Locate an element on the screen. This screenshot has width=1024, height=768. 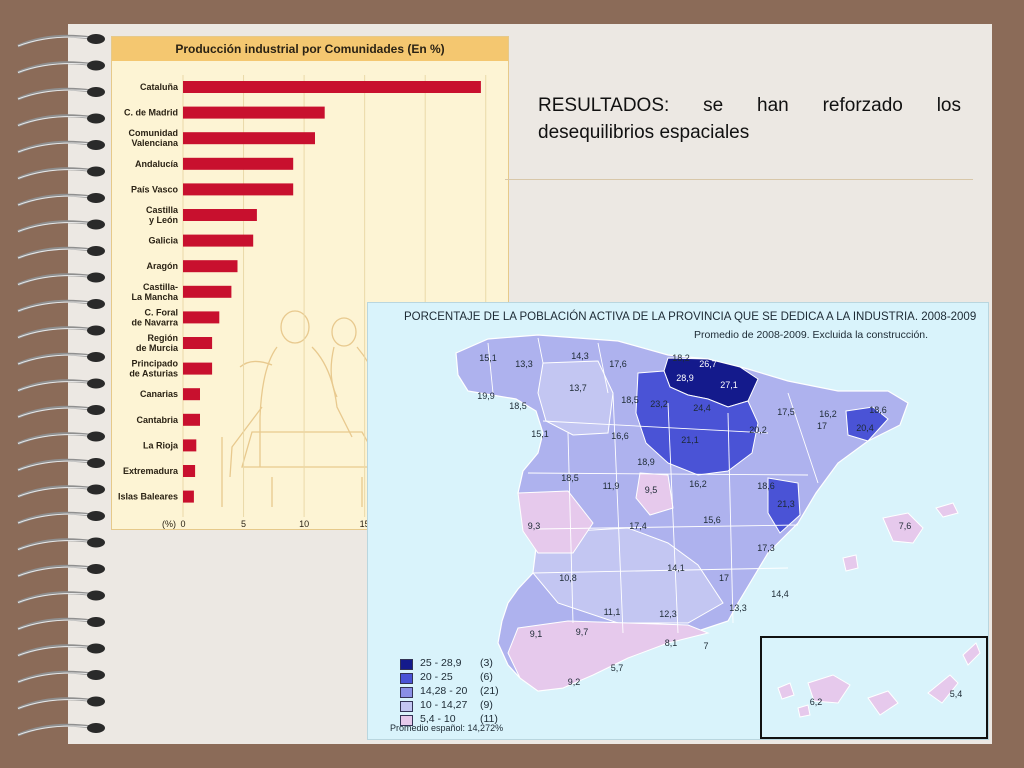
category-label: C. Foral de Navarra is located at coordinates (155, 317).